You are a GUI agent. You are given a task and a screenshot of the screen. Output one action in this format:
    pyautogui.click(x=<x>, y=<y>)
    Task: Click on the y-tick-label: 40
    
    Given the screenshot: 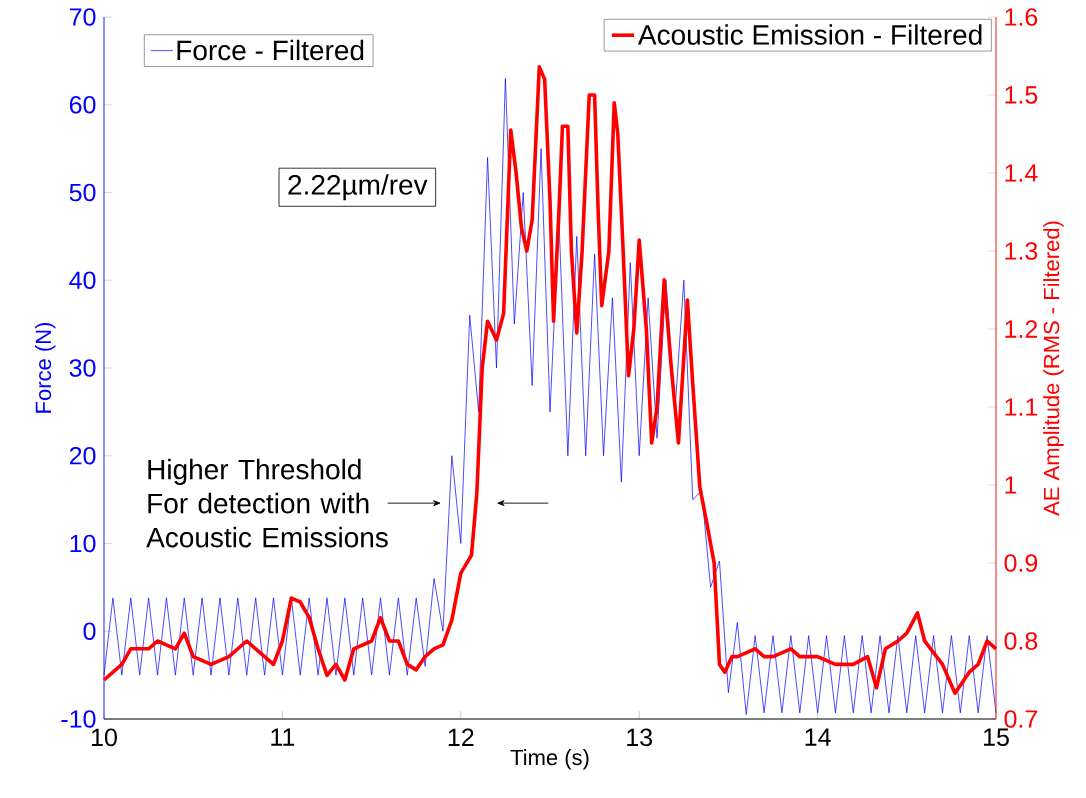 What is the action you would take?
    pyautogui.click(x=82, y=280)
    